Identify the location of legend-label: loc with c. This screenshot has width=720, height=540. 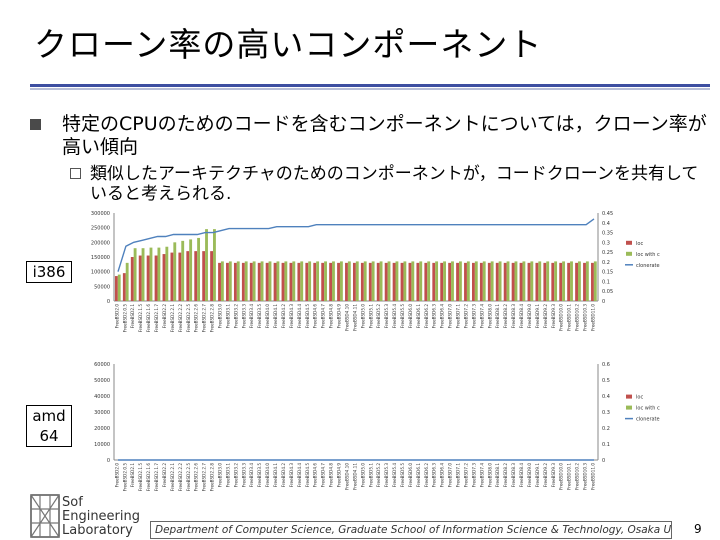
(648, 409).